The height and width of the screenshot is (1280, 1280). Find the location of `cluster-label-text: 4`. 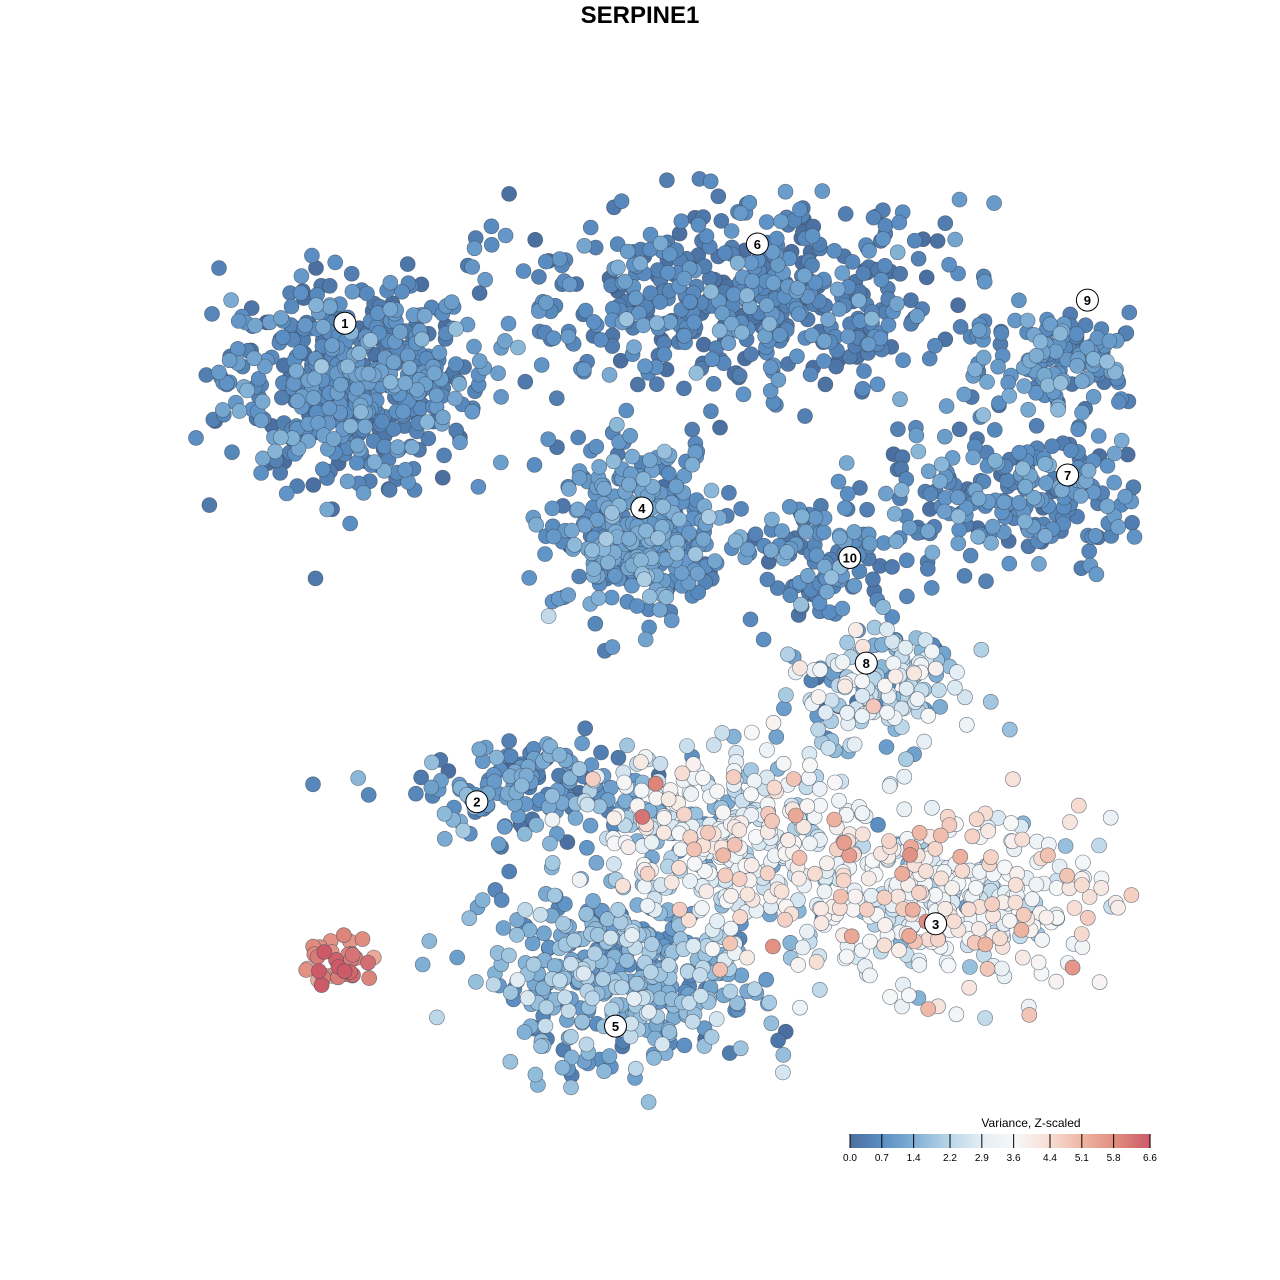

cluster-label-text: 4 is located at coordinates (642, 508).